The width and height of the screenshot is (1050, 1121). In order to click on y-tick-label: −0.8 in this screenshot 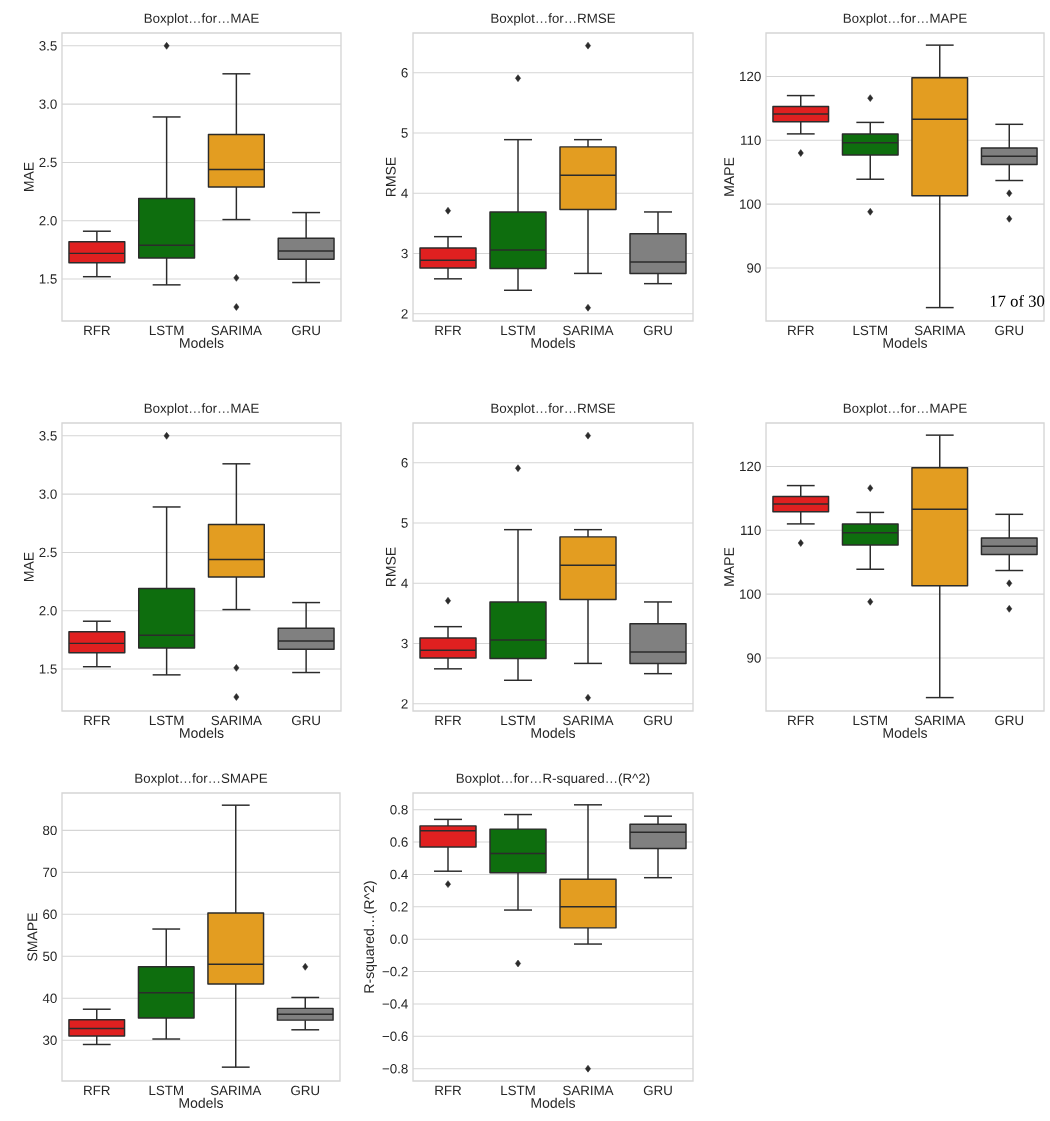, I will do `click(395, 1068)`.